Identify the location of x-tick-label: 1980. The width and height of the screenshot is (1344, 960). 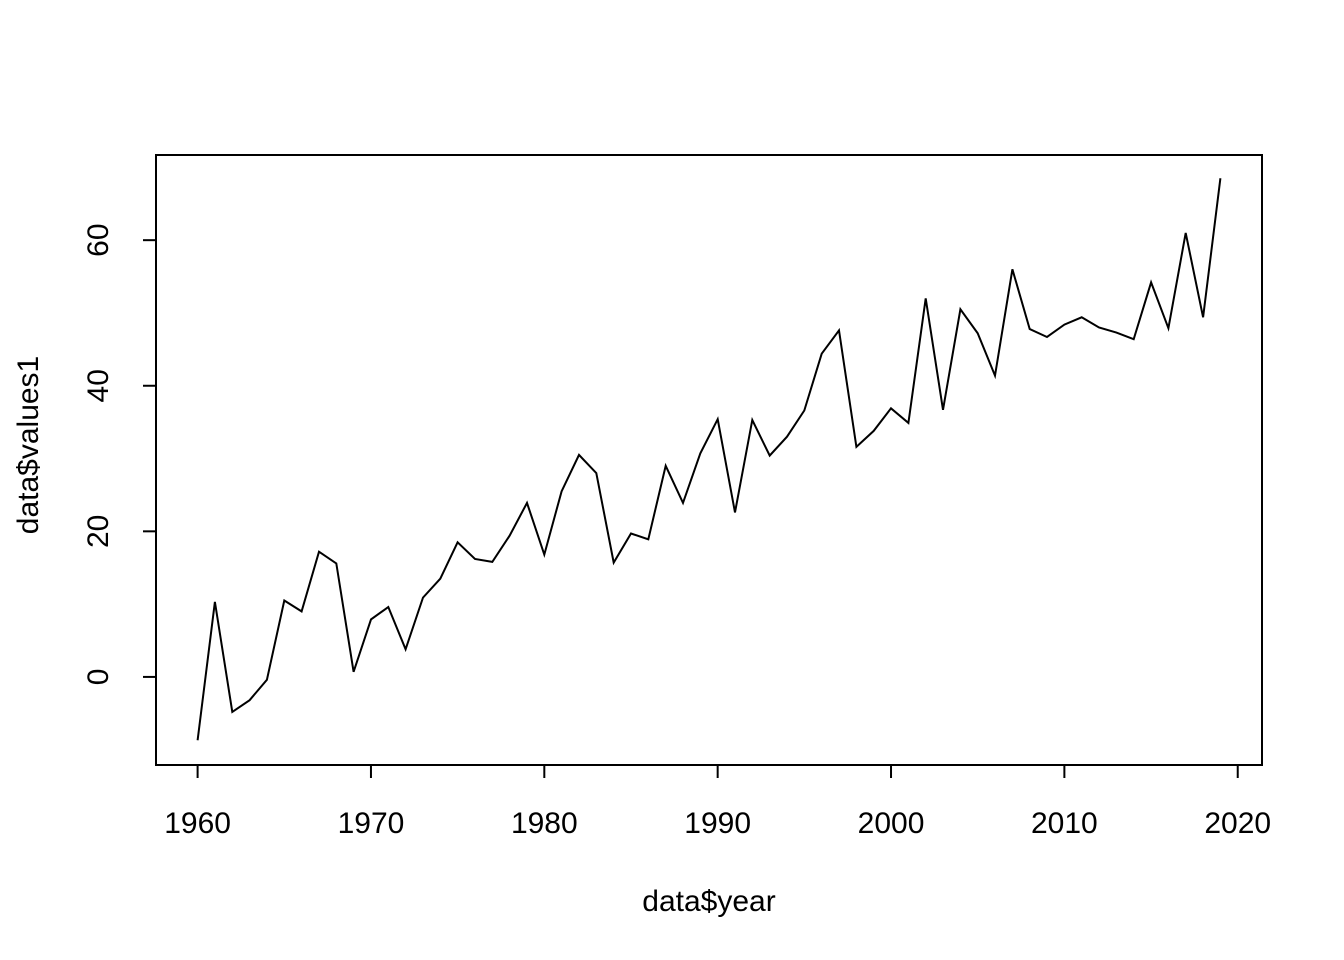
(544, 823).